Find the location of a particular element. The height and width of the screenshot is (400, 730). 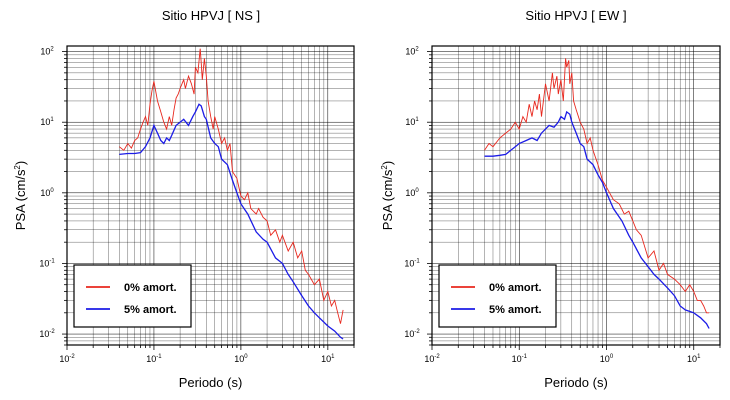

chart-title: Sitio HPVJ [ EW ] is located at coordinates (575, 15).